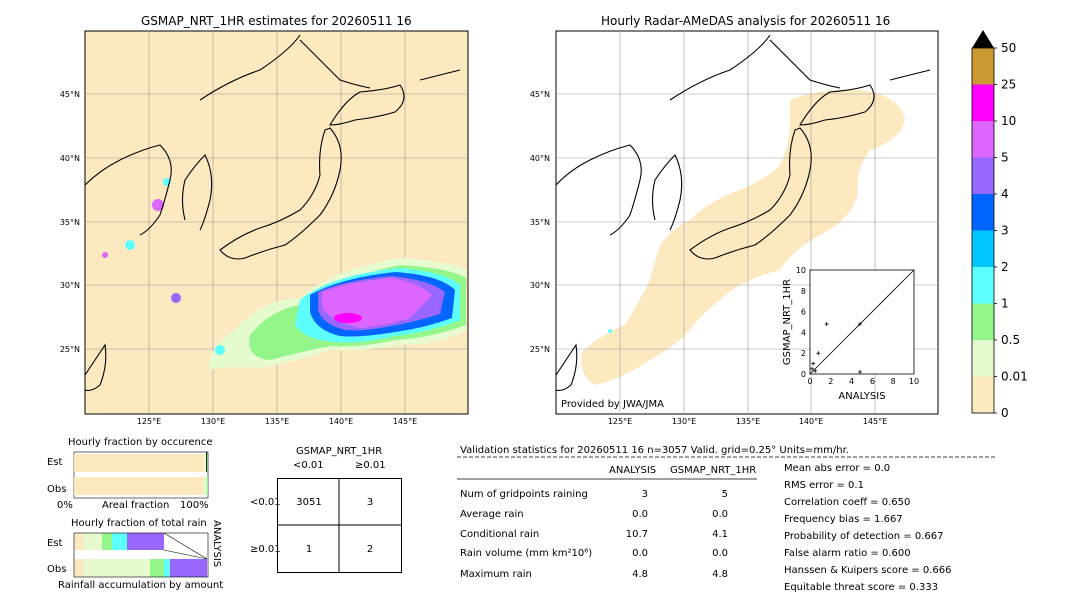 The image size is (1080, 612). Describe the element at coordinates (1008, 85) in the screenshot. I see `colorbar-label: 25` at that location.